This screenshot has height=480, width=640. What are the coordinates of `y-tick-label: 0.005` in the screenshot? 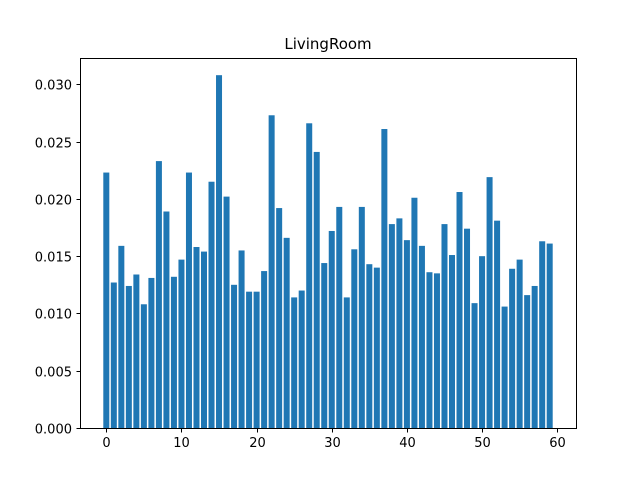 It's located at (53, 373).